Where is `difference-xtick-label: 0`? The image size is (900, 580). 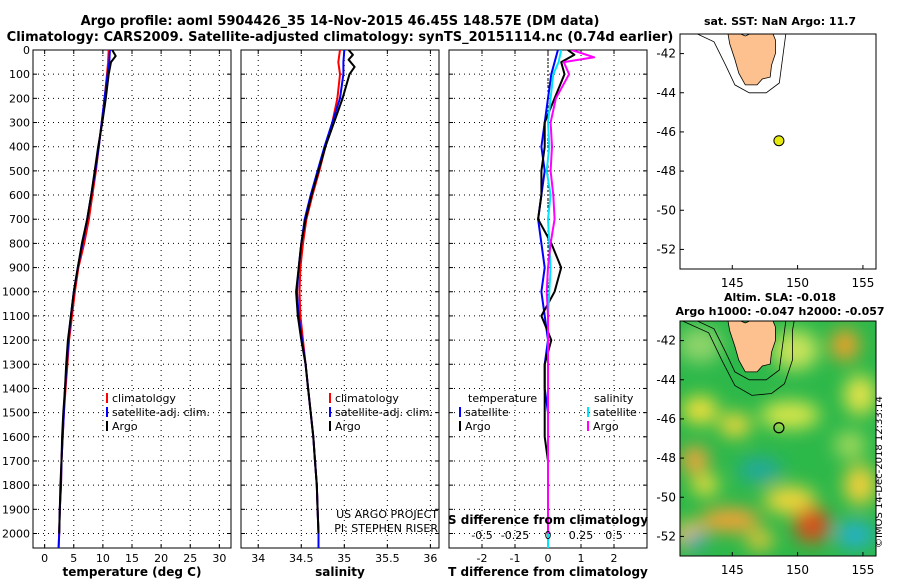
difference-xtick-label: 0 is located at coordinates (548, 558).